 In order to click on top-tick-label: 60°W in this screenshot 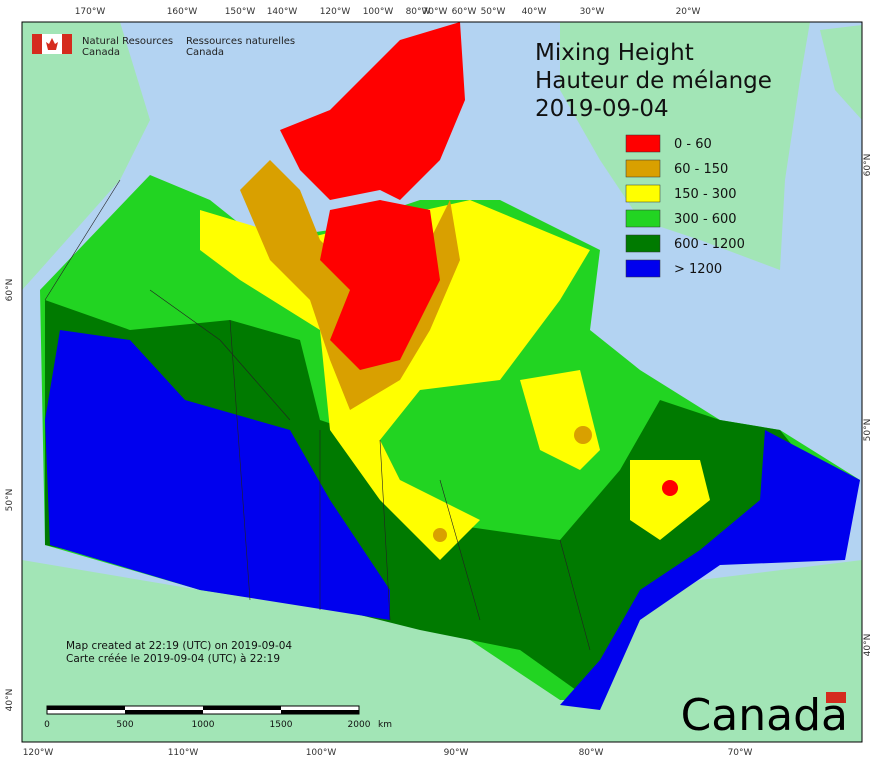, I will do `click(464, 12)`.